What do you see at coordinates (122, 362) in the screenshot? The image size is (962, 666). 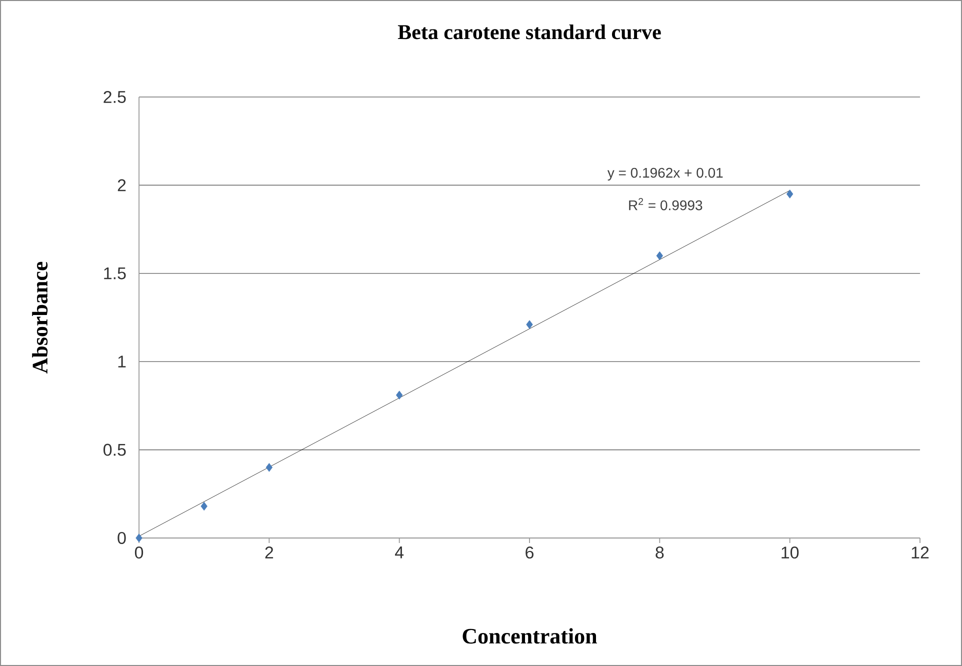 I see `y-tick-label: 1` at bounding box center [122, 362].